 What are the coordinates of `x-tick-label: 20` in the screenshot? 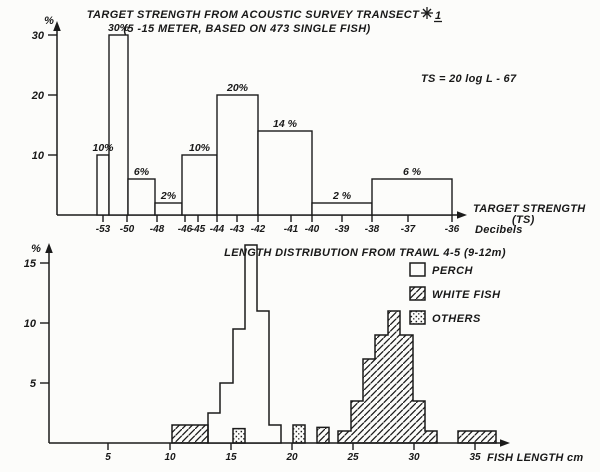 It's located at (291, 457).